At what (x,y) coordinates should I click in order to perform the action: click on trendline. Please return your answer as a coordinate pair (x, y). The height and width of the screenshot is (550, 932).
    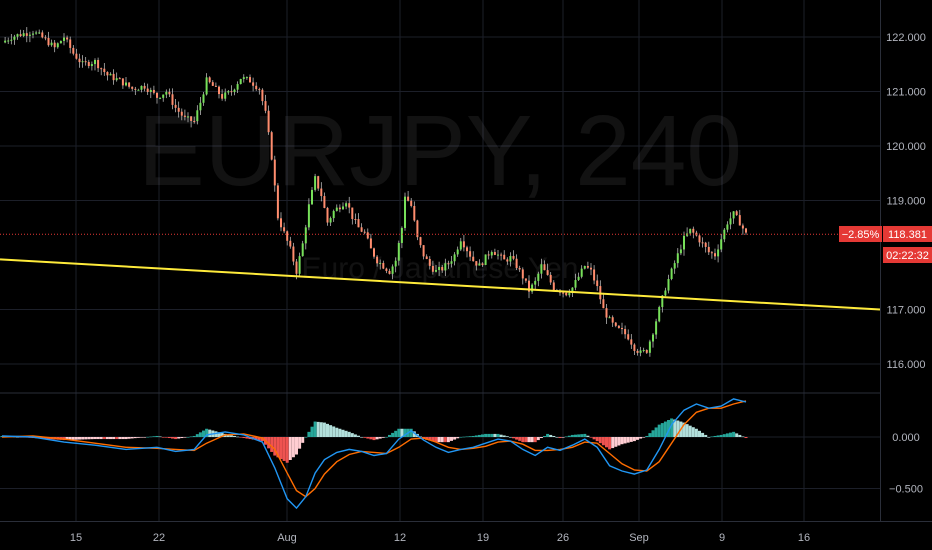
    Looking at the image, I should click on (440, 284).